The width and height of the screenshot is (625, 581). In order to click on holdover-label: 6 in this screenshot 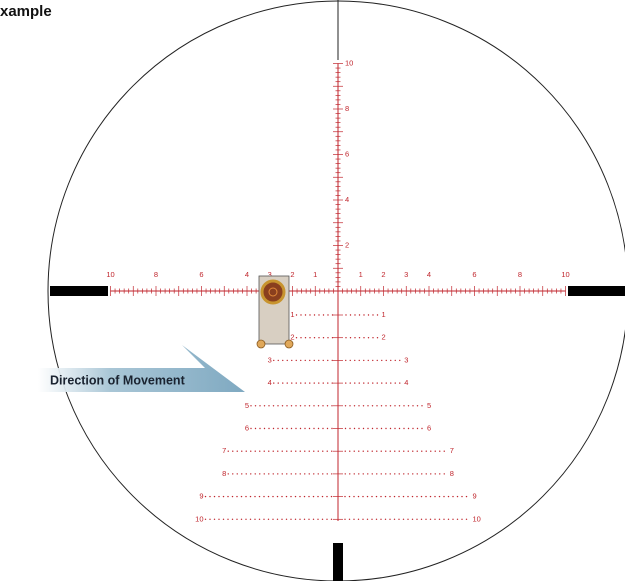, I will do `click(429, 427)`.